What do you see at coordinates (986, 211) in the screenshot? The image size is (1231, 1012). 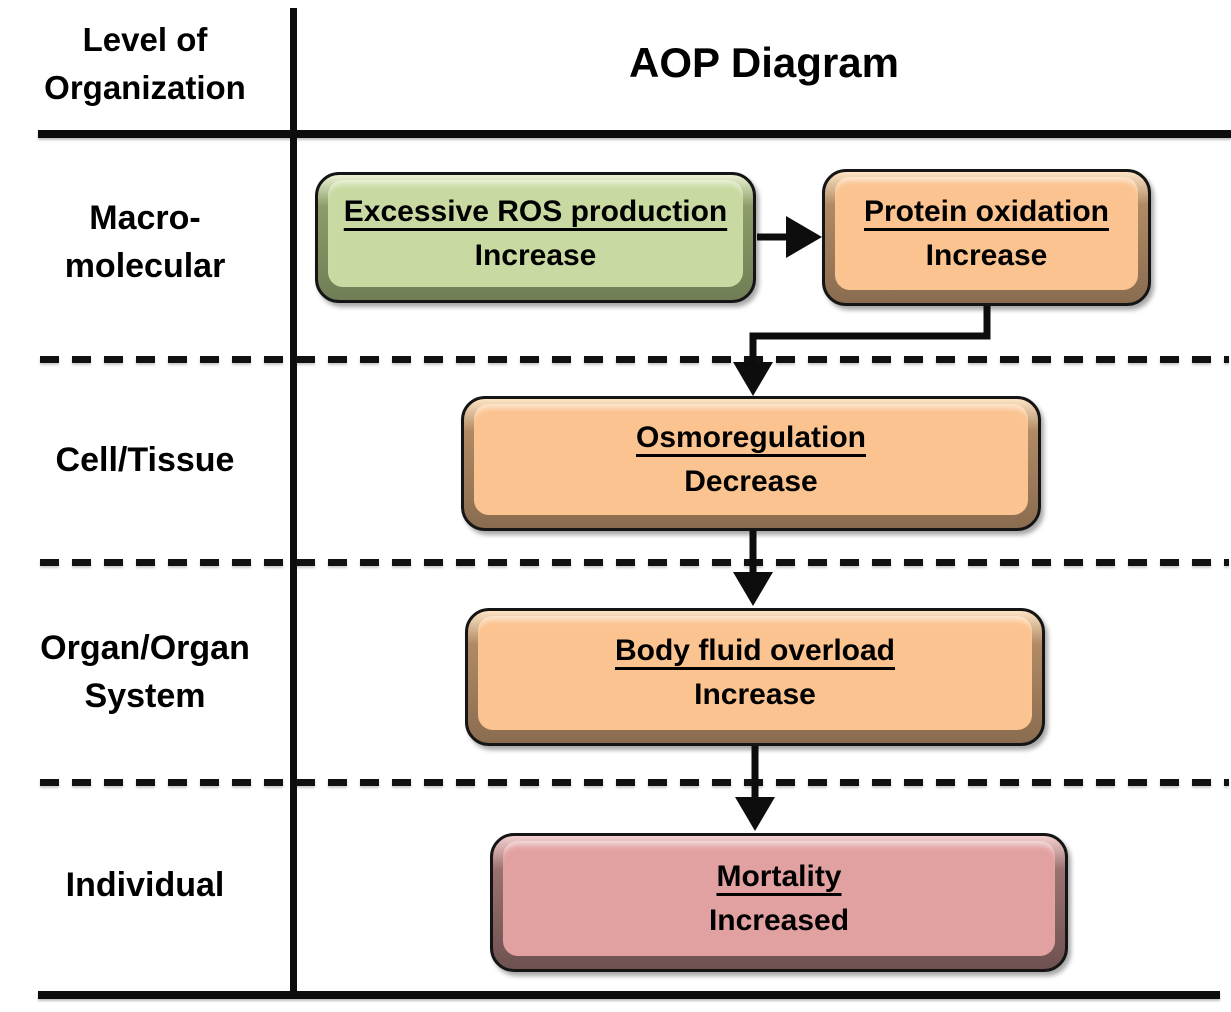 I see `node-title: Protein oxidation` at bounding box center [986, 211].